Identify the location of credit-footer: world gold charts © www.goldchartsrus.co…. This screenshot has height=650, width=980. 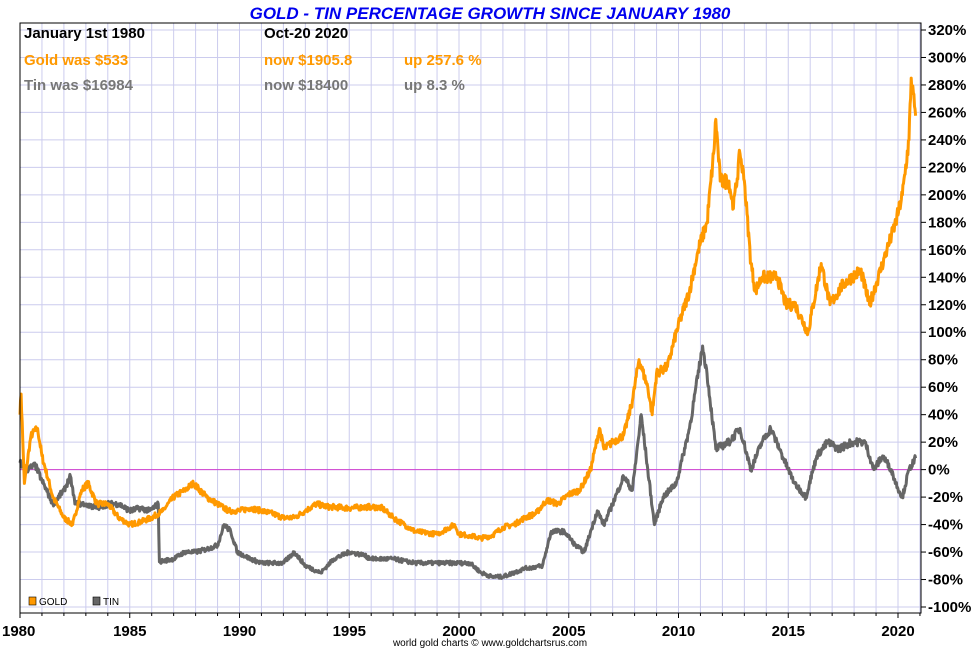
(489, 643).